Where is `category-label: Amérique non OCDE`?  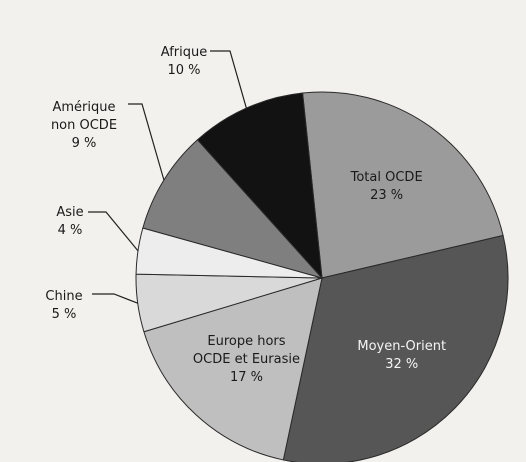 category-label: Amérique non OCDE is located at coordinates (84, 116).